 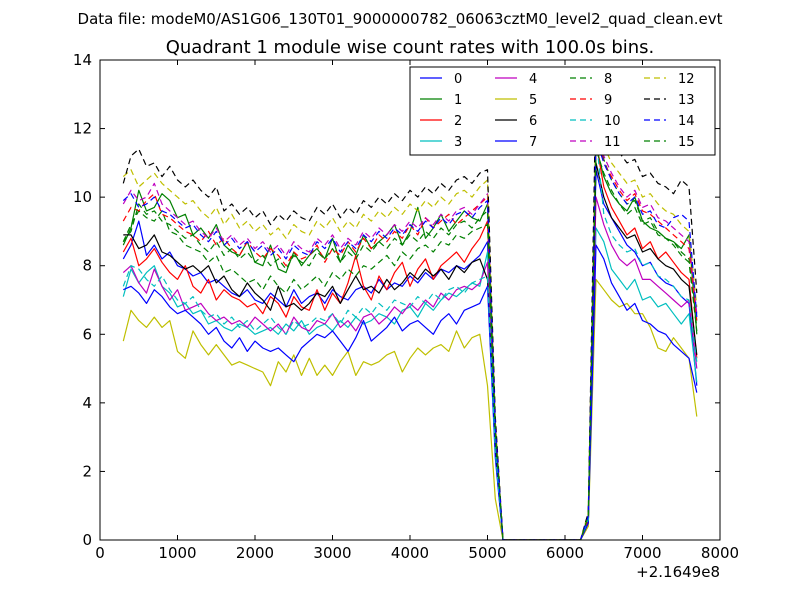 What do you see at coordinates (642, 553) in the screenshot?
I see `x-tick-label: 7000` at bounding box center [642, 553].